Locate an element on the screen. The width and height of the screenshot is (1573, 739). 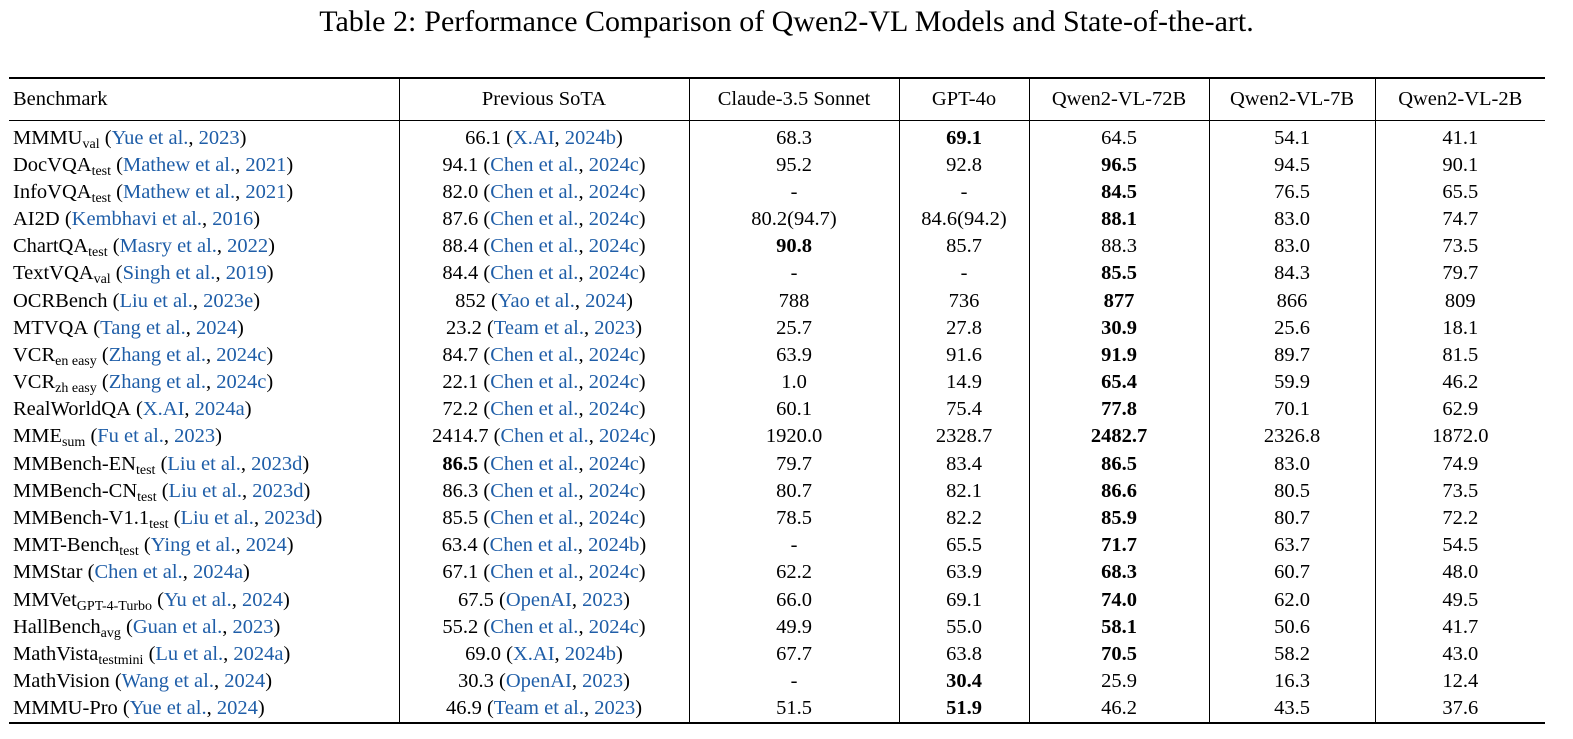
score-value: 79.7 is located at coordinates (1460, 273).